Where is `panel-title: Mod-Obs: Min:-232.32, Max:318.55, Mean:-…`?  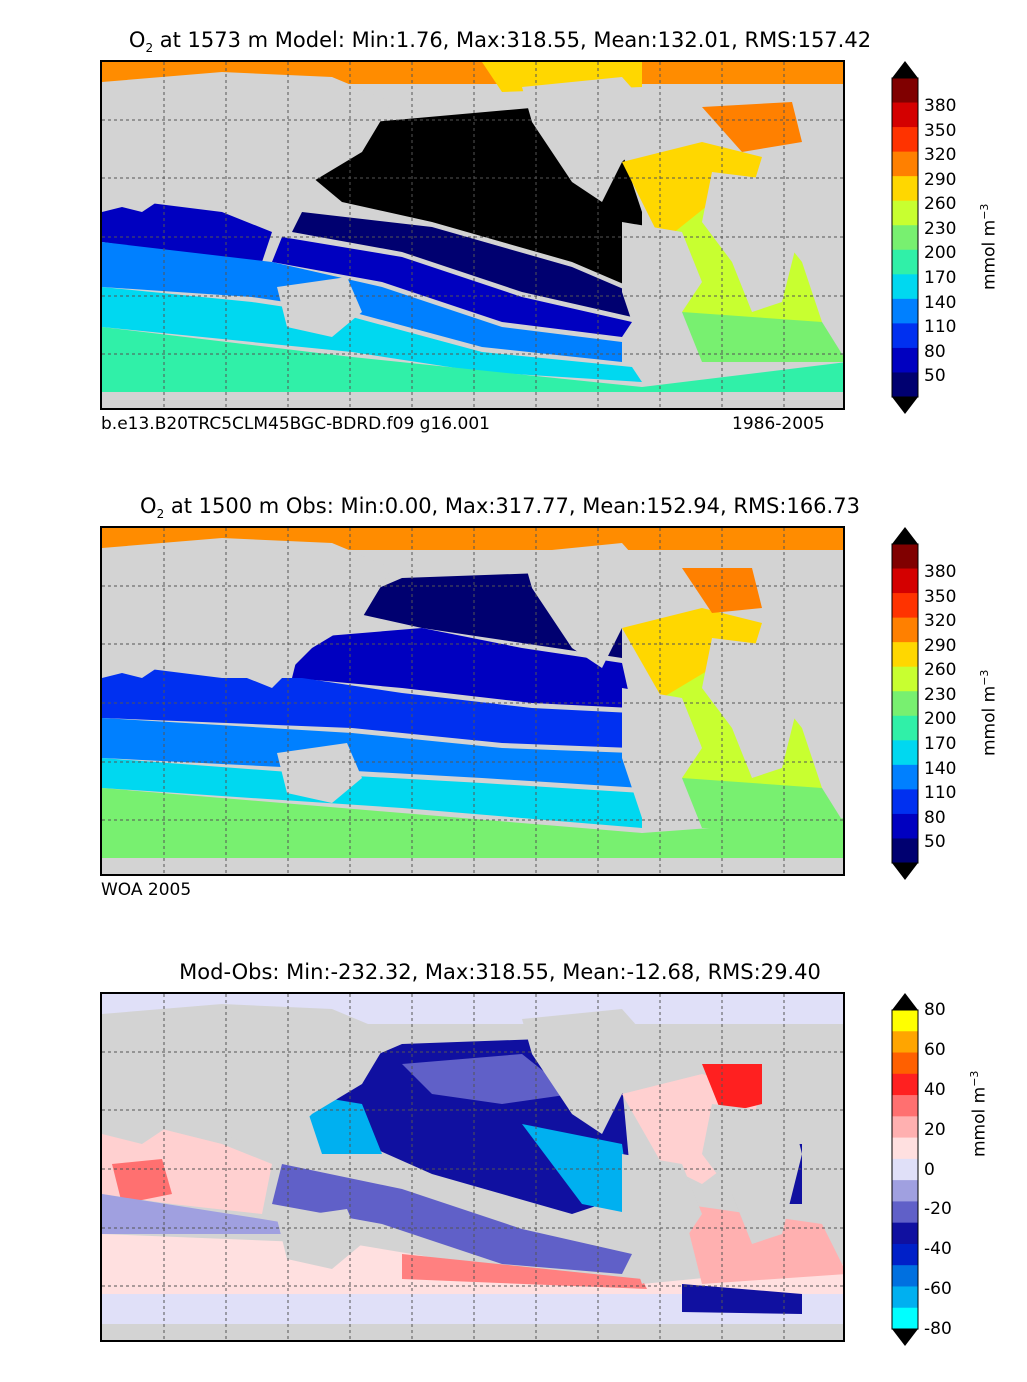
panel-title: Mod-Obs: Min:-232.32, Max:318.55, Mean:-… is located at coordinates (500, 972).